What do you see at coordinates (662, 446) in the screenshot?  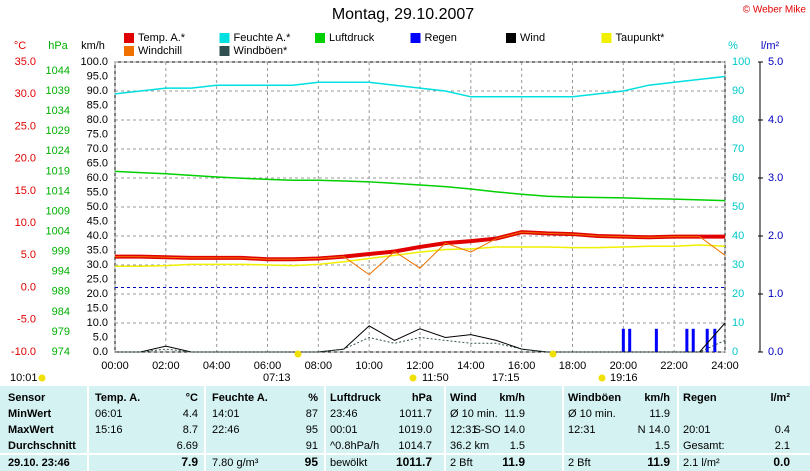 I see `table-cell: 1.5` at bounding box center [662, 446].